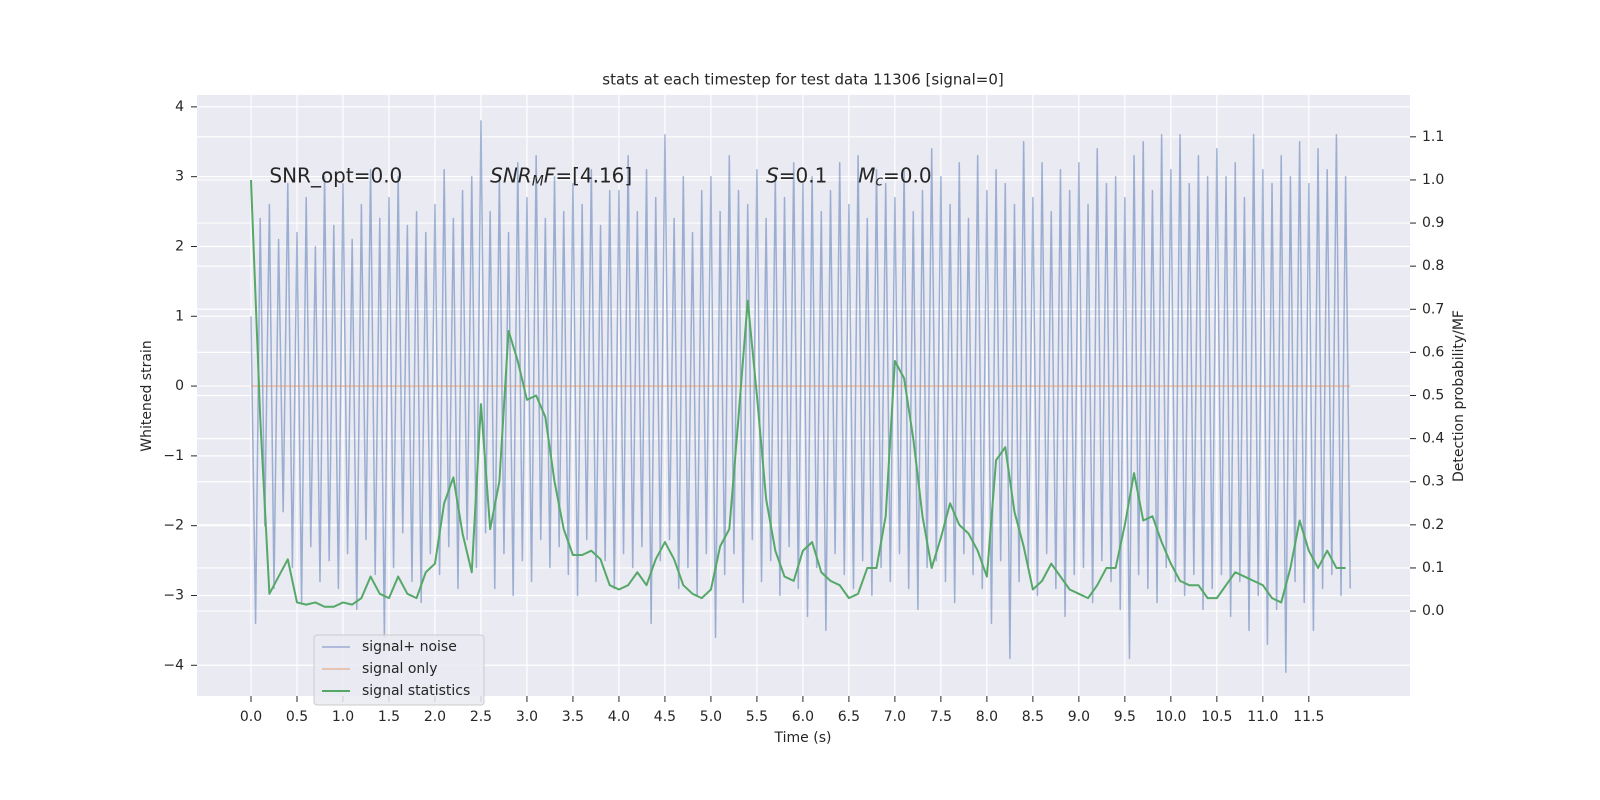 Image resolution: width=1600 pixels, height=800 pixels. I want to click on x-tick-label: 6.0, so click(803, 717).